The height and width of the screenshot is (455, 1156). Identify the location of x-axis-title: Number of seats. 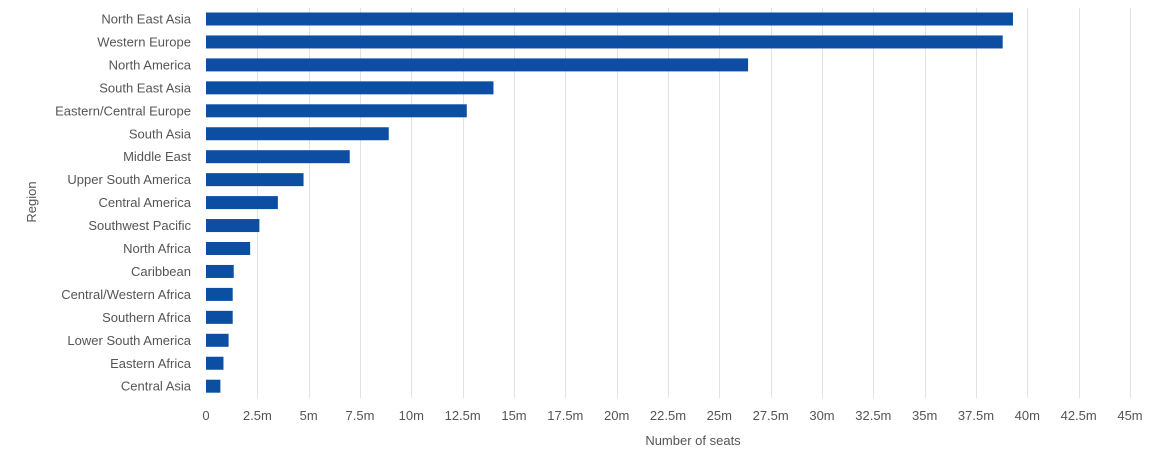
(693, 440).